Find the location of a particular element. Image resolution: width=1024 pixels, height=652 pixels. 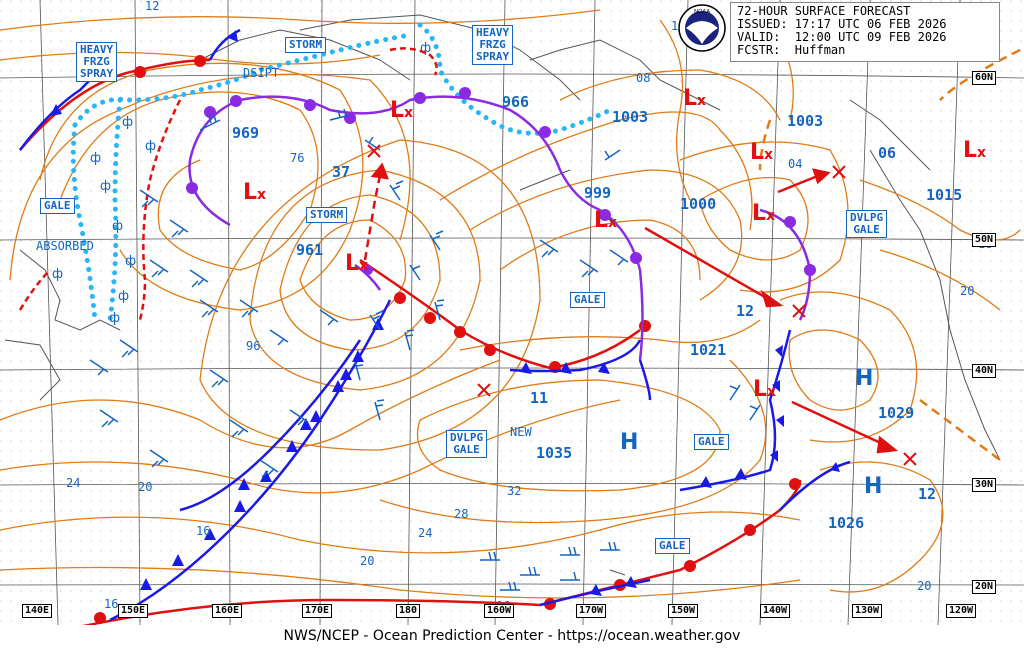

lon-label: 130W is located at coordinates (867, 611).